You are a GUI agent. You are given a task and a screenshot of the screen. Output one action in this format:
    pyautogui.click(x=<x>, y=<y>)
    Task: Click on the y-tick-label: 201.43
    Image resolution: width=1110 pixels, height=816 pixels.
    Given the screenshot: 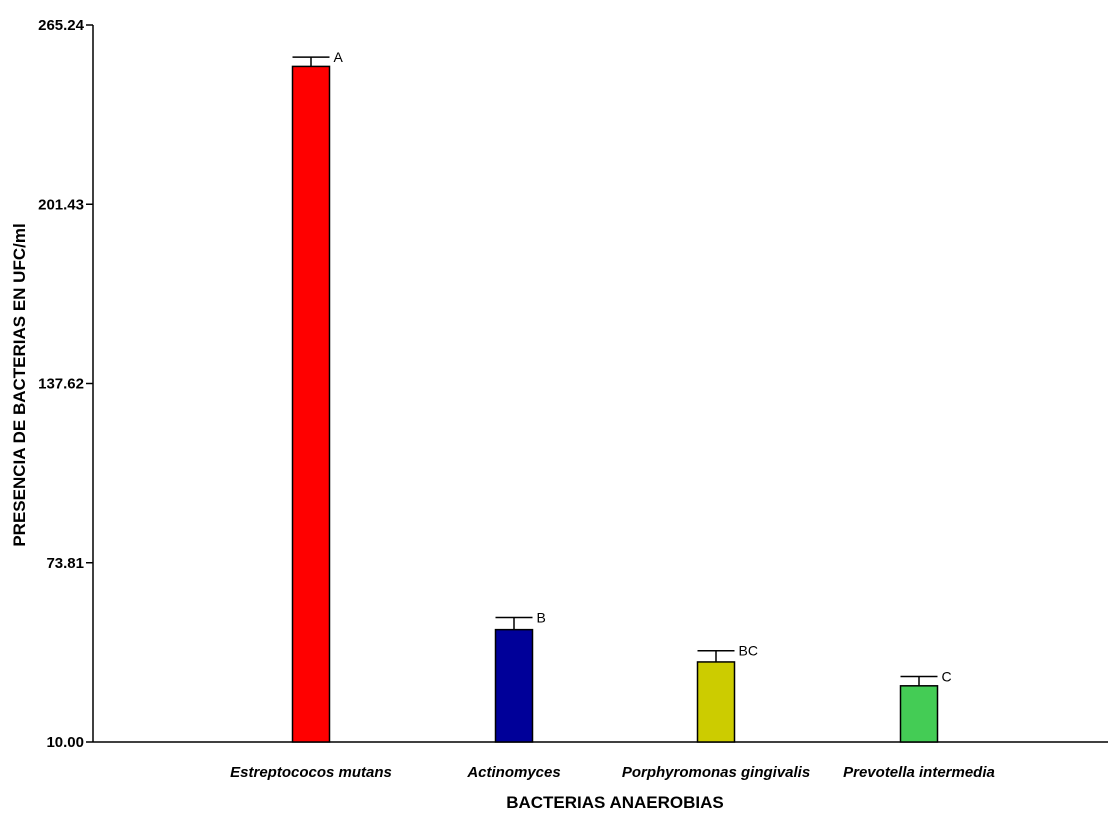 What is the action you would take?
    pyautogui.click(x=61, y=204)
    